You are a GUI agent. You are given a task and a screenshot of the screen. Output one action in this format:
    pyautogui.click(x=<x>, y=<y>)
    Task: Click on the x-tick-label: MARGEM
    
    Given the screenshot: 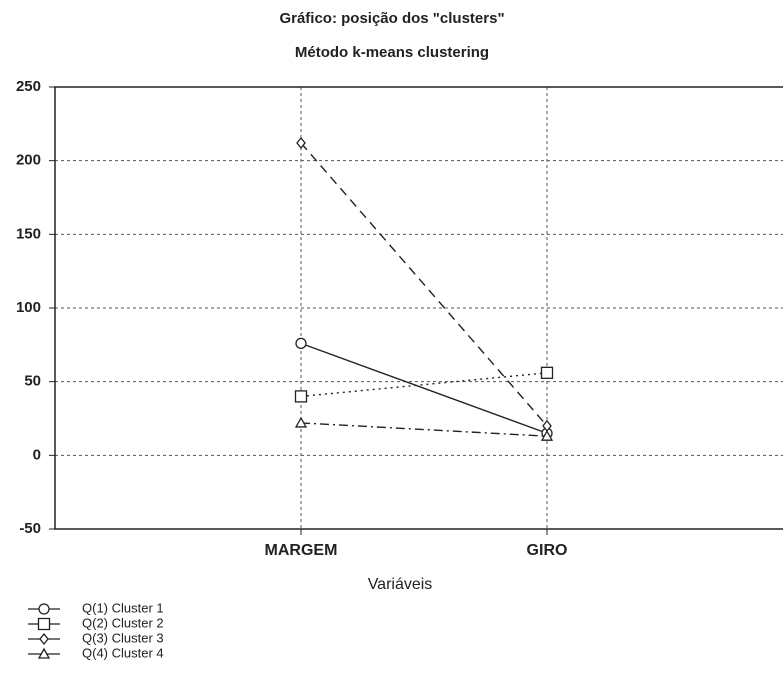 What is the action you would take?
    pyautogui.click(x=301, y=550)
    